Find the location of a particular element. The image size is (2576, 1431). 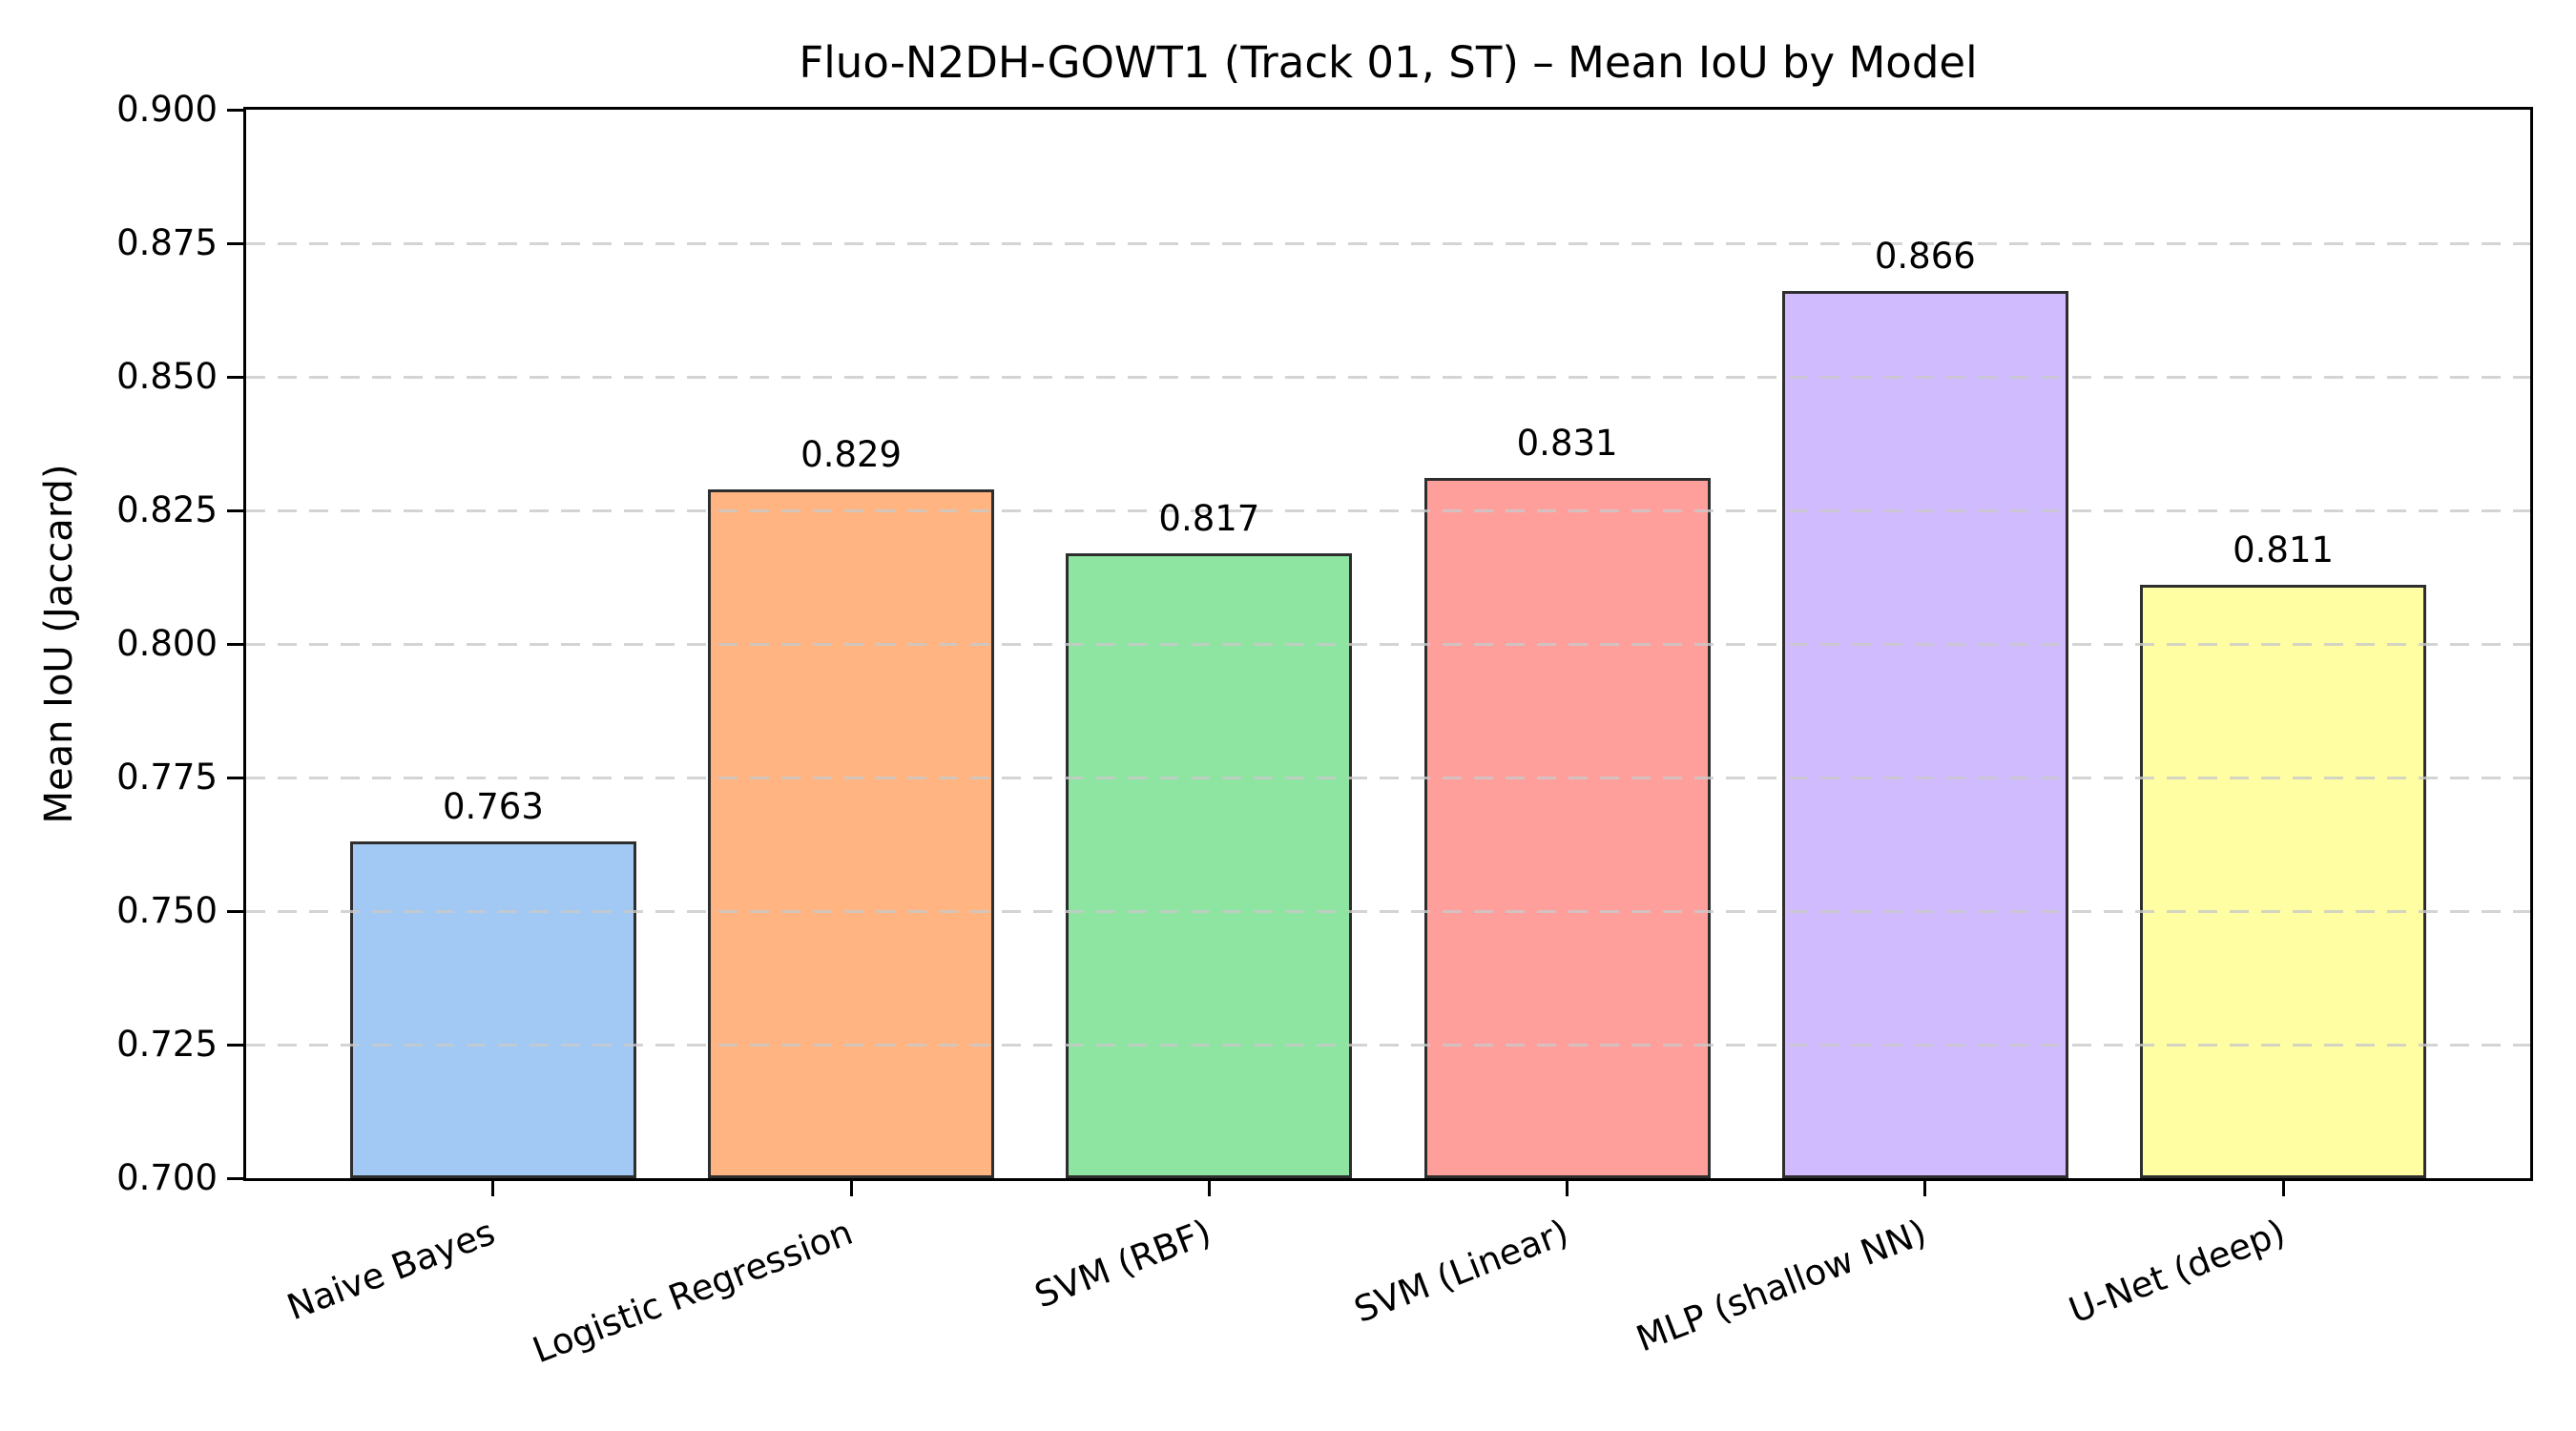

bar-value-label-svm-rbf: 0.817 is located at coordinates (1209, 518).